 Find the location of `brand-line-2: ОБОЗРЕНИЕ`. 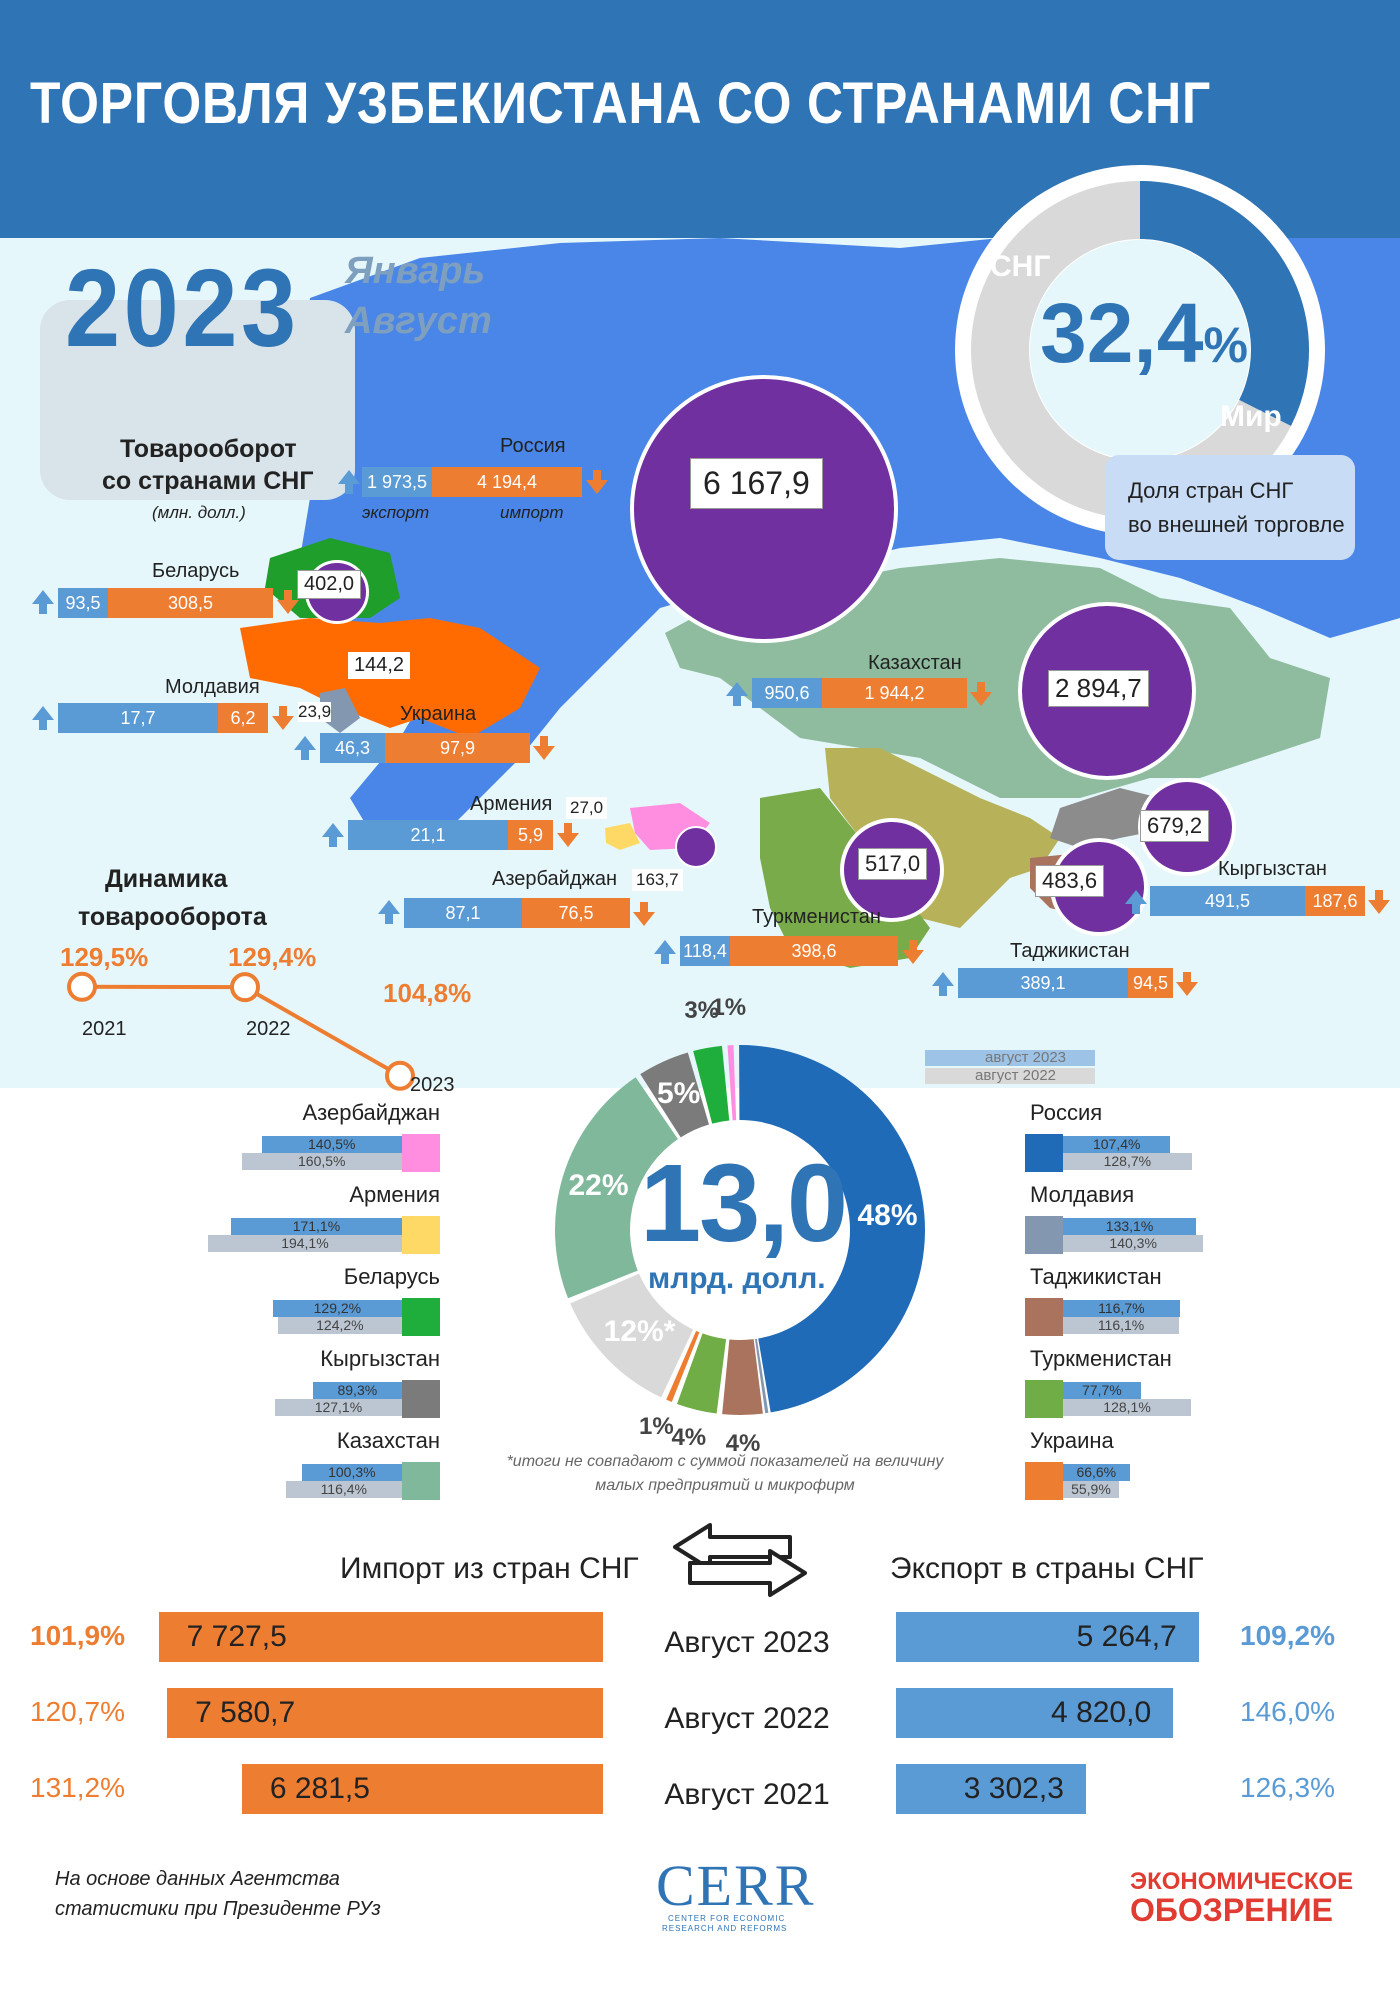

brand-line-2: ОБОЗРЕНИЕ is located at coordinates (1231, 1910).